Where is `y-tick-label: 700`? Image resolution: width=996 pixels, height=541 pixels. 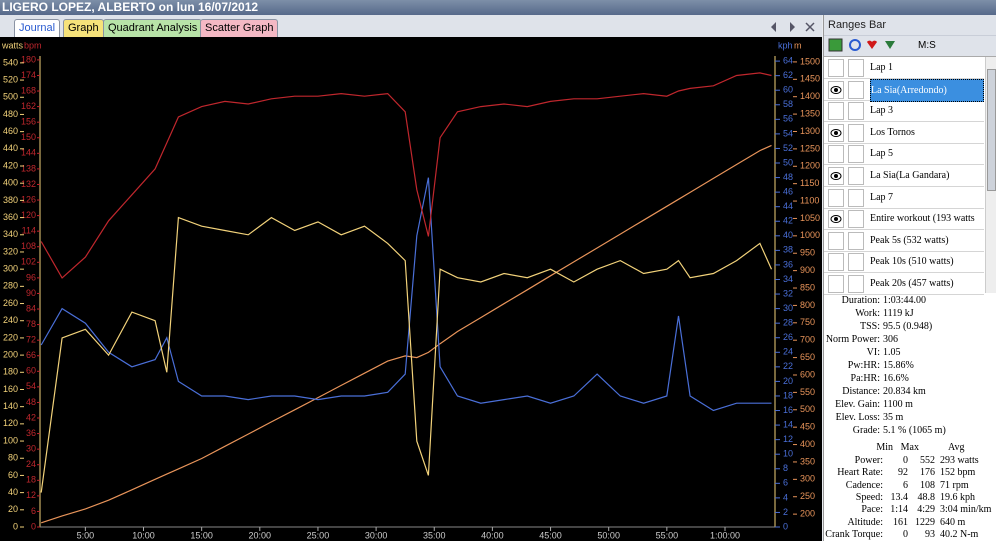 y-tick-label: 700 is located at coordinates (807, 340).